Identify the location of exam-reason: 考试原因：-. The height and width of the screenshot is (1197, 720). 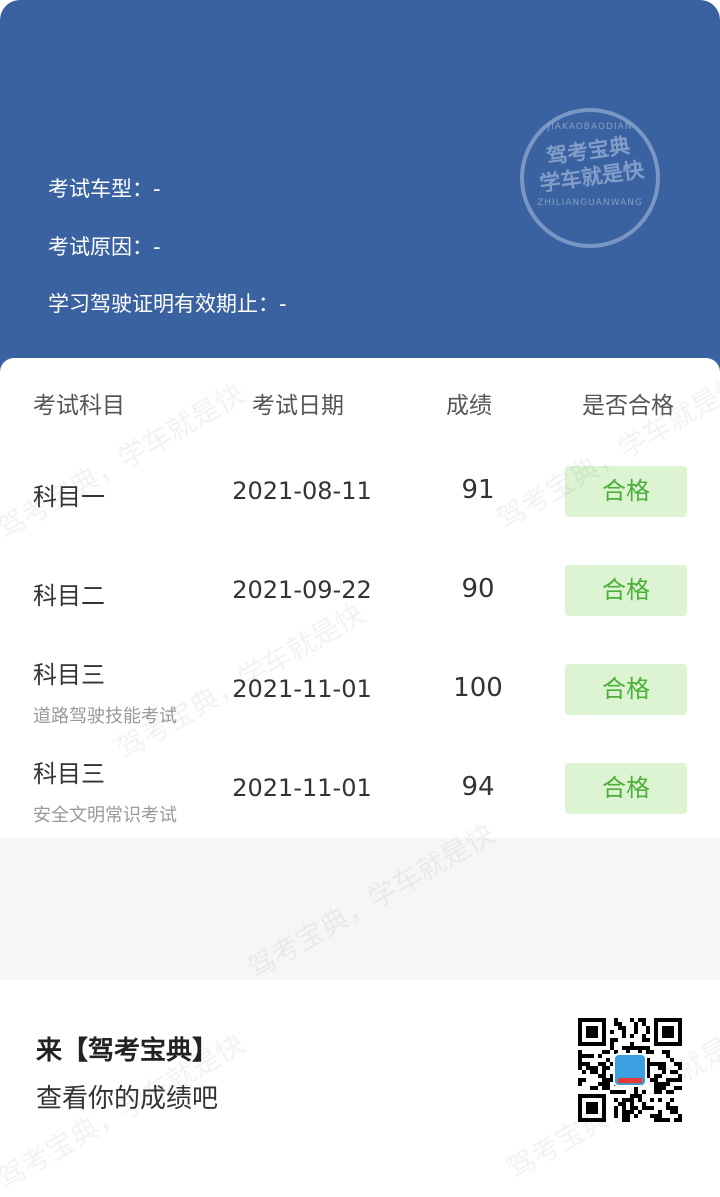
(104, 247).